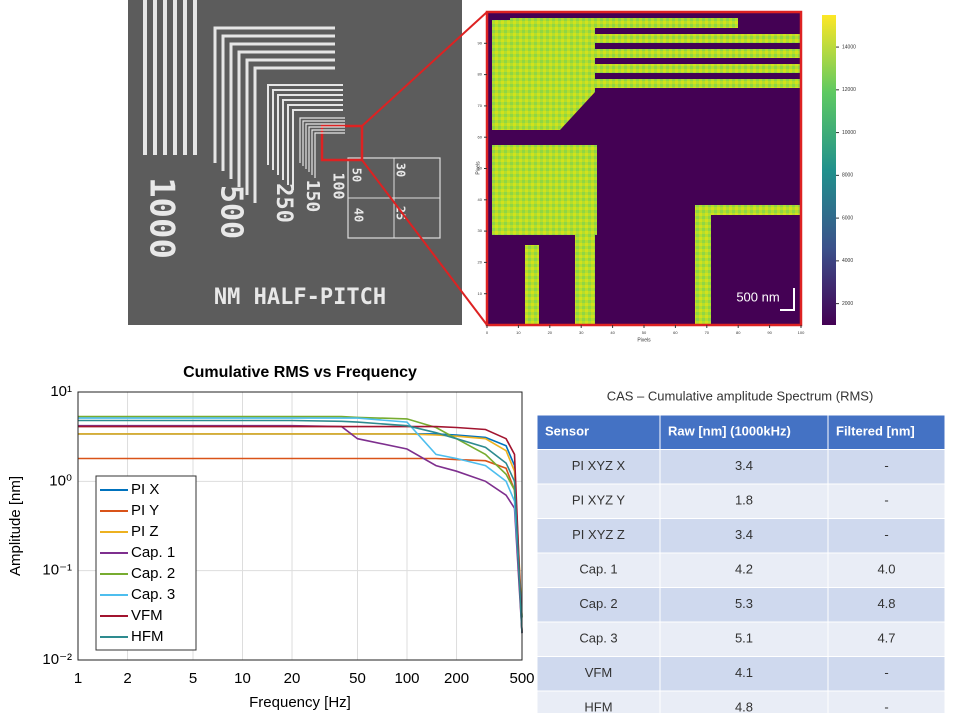 The width and height of the screenshot is (963, 713). What do you see at coordinates (744, 500) in the screenshot?
I see `table-cell-text: 1.8` at bounding box center [744, 500].